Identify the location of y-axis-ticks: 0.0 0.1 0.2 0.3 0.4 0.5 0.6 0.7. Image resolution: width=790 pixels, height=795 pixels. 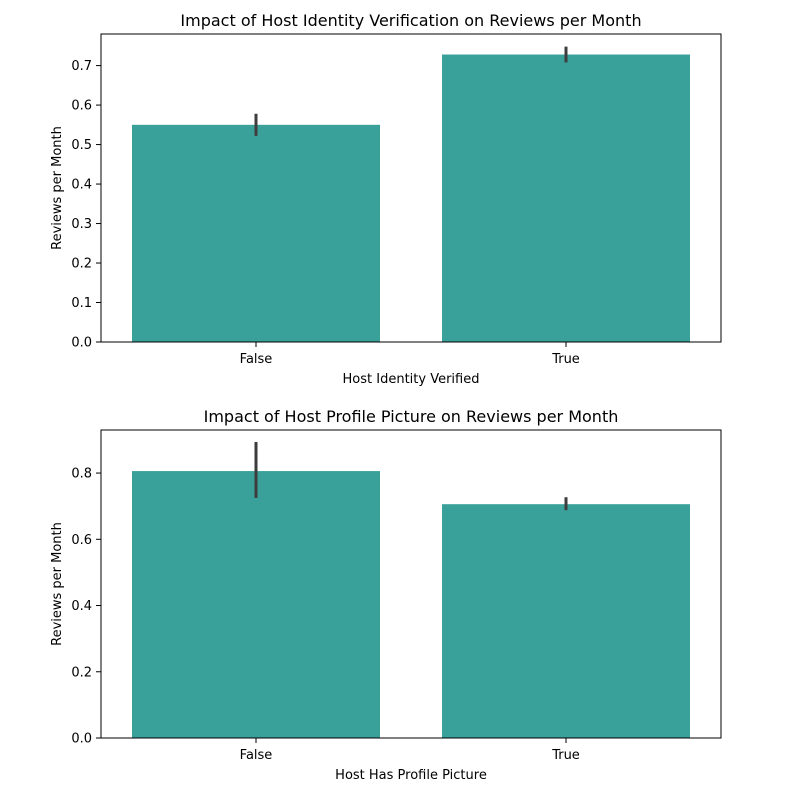
(86, 205).